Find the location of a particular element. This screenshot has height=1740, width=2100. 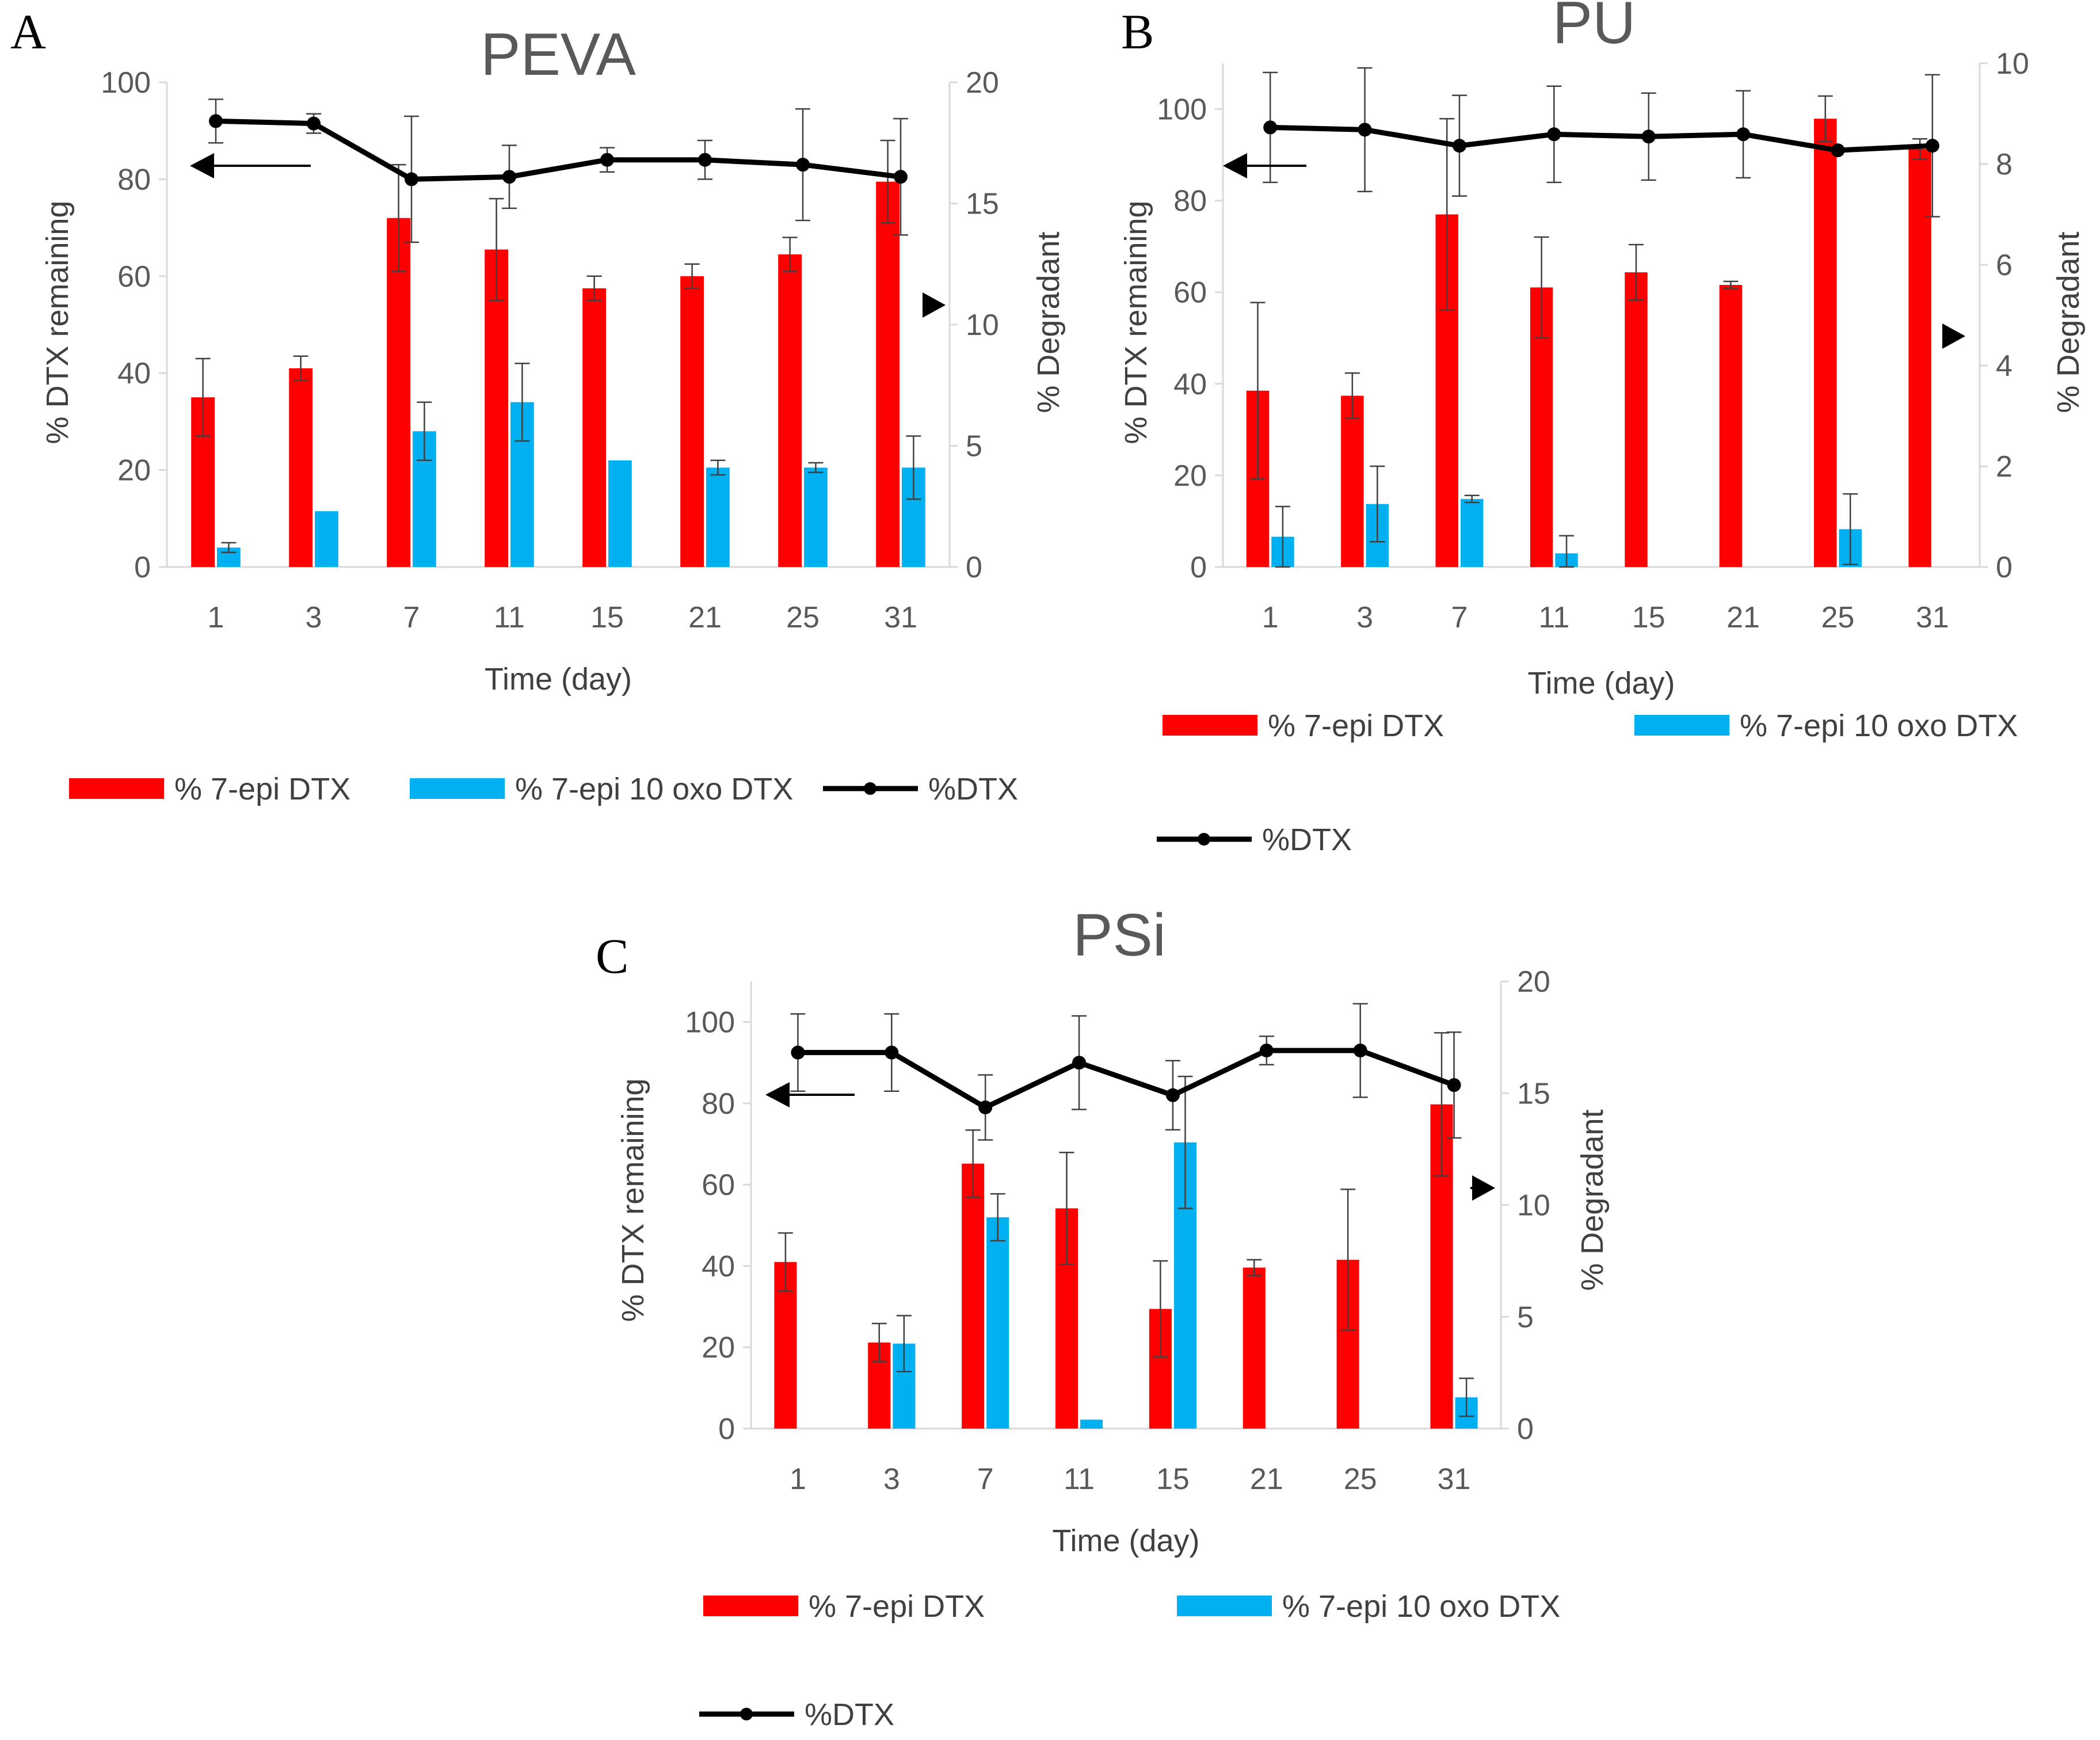

legend-label: % 7-epi DTX is located at coordinates (1356, 726).